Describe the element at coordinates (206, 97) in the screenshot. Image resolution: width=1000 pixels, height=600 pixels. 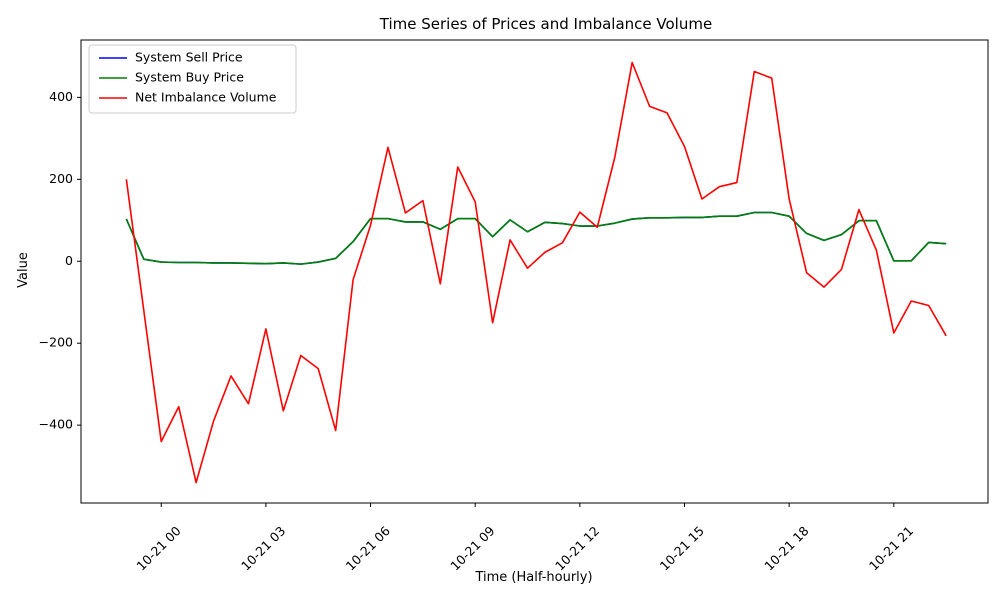
I see `legend-label-3: Net Imbalance Volume` at that location.